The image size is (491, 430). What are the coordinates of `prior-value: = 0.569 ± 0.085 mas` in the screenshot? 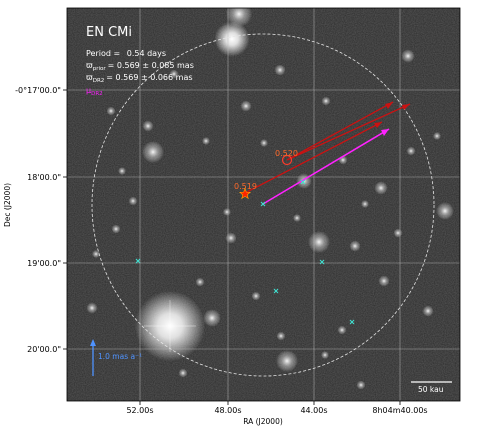 It's located at (151, 65).